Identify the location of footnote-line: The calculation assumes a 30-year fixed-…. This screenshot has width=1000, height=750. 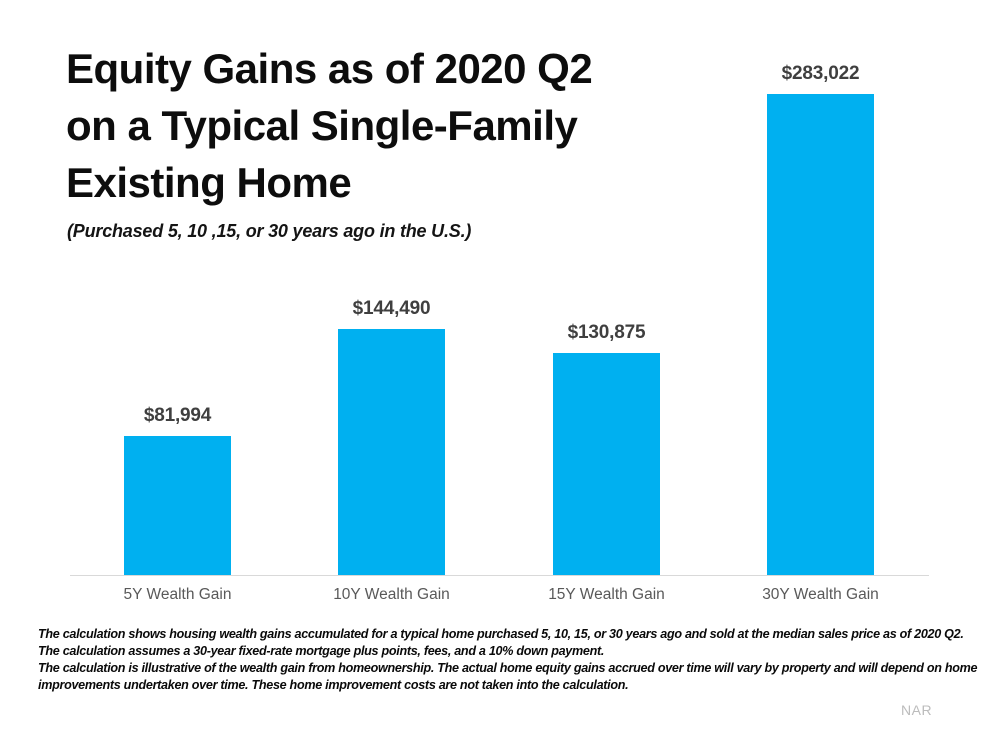
(321, 651).